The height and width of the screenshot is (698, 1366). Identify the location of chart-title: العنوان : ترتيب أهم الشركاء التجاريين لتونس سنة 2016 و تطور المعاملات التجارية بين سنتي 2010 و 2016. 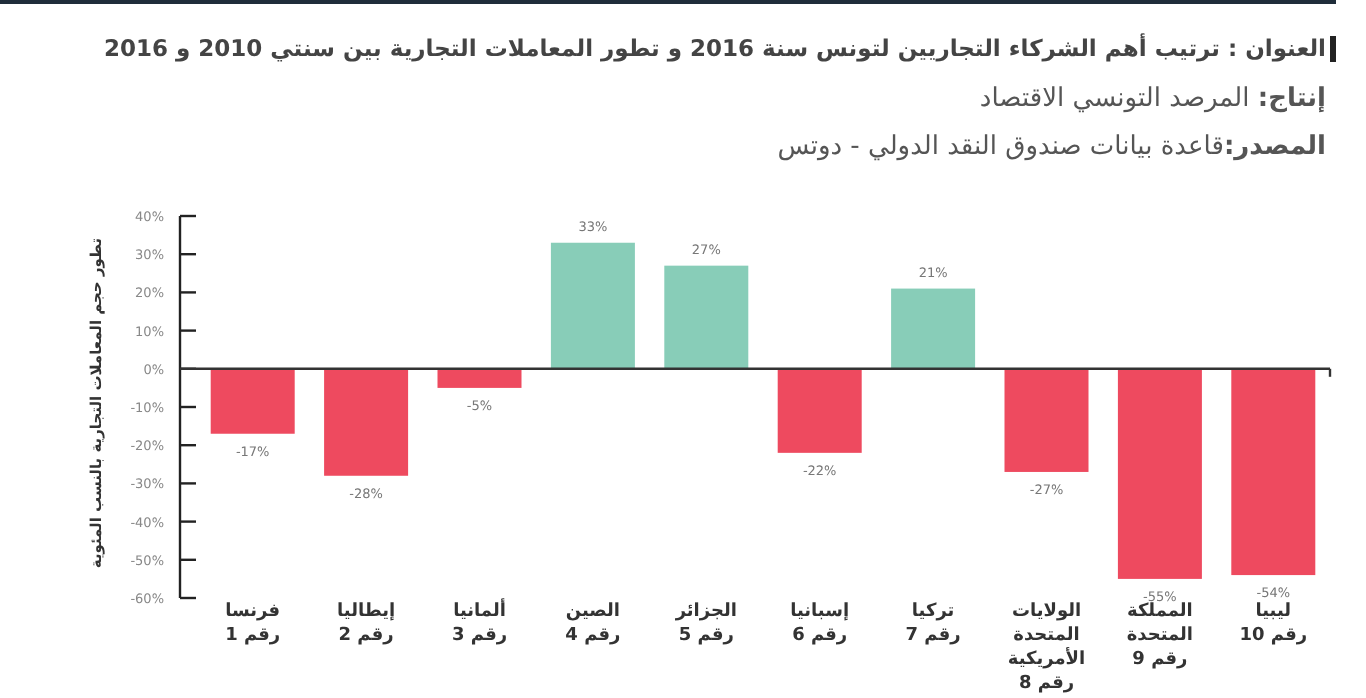
(714, 48).